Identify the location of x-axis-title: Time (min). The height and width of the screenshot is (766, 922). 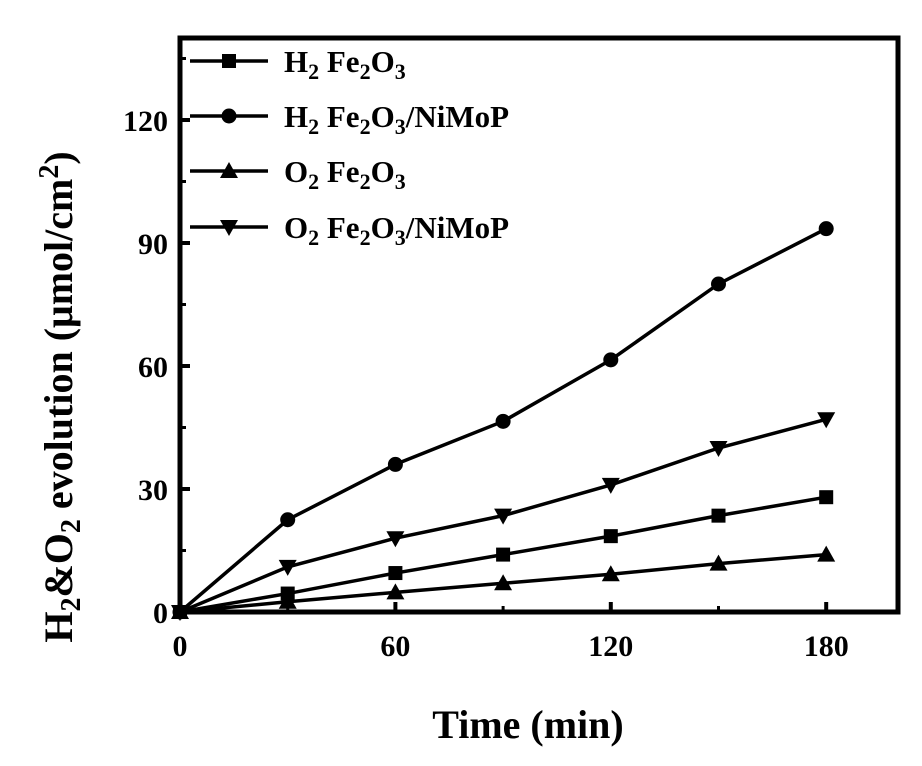
(527, 724).